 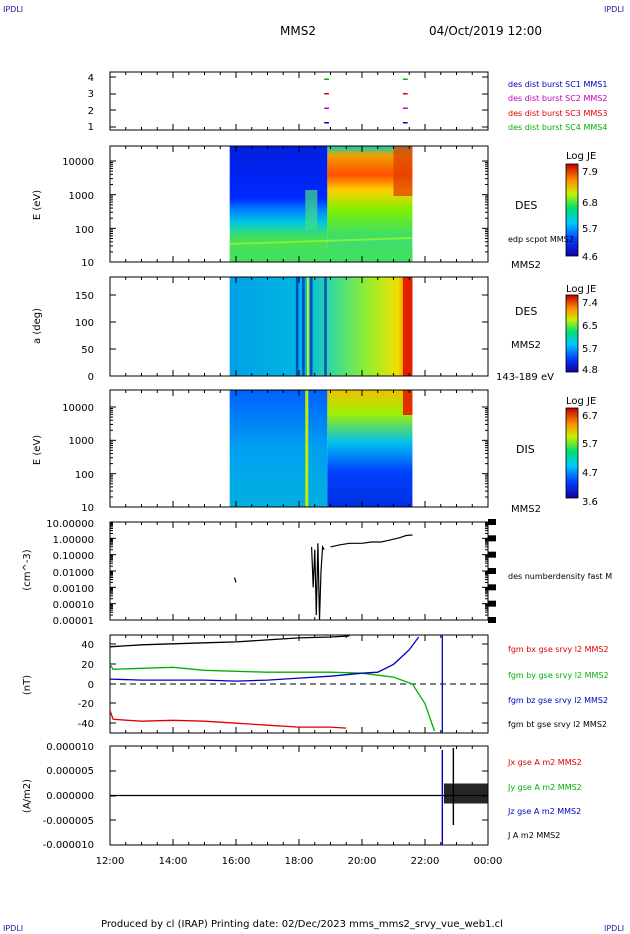 I want to click on scpot-trace, so click(x=321, y=241).